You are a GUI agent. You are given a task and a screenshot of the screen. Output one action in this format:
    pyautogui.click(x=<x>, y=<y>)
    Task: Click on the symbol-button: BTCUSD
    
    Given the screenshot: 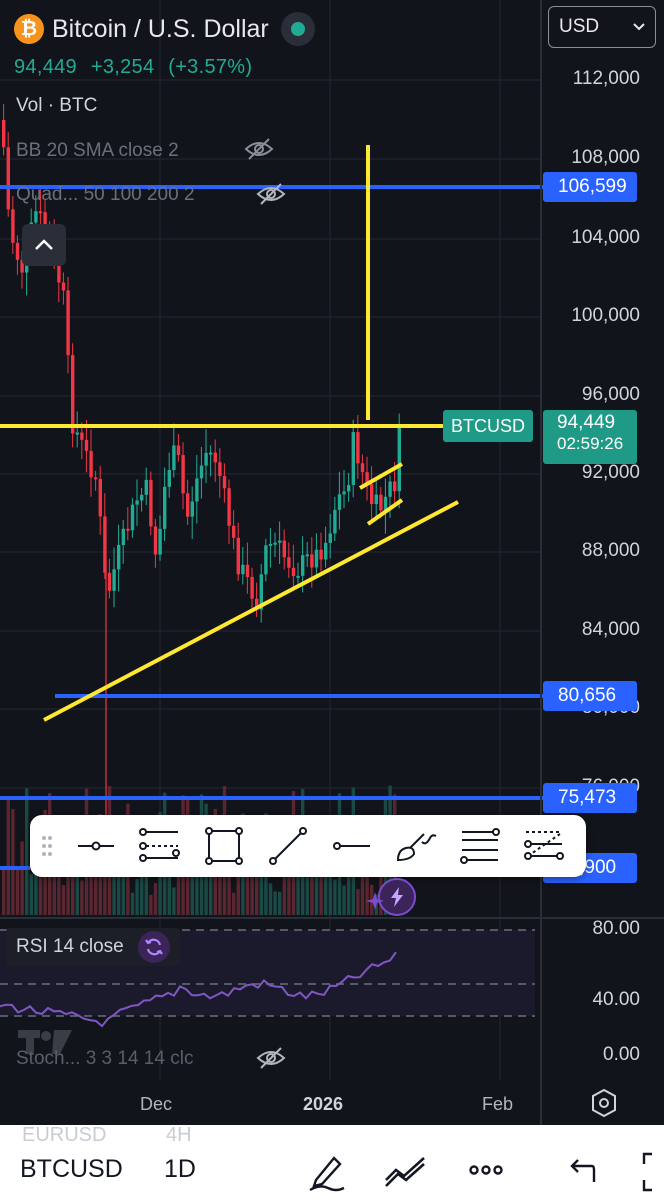 What is the action you would take?
    pyautogui.click(x=71, y=1169)
    